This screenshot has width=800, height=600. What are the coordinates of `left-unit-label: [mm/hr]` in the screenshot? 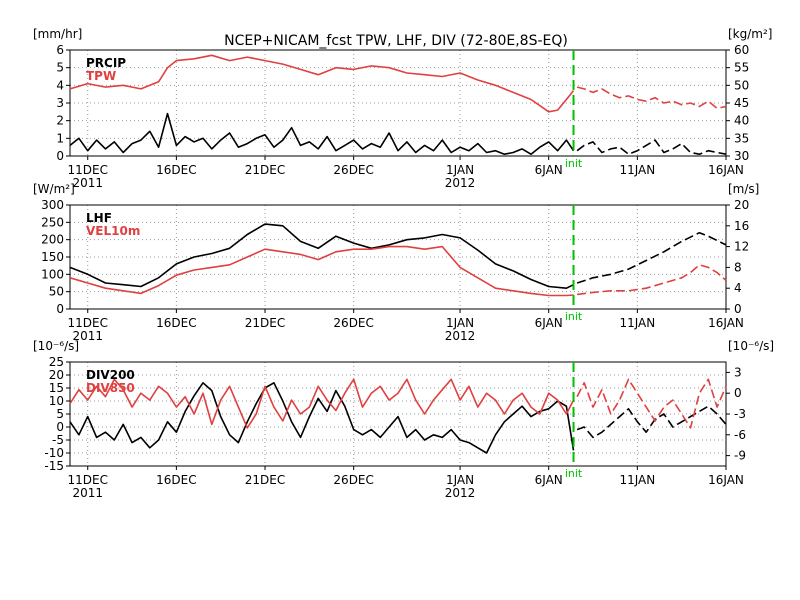 It's located at (57, 34).